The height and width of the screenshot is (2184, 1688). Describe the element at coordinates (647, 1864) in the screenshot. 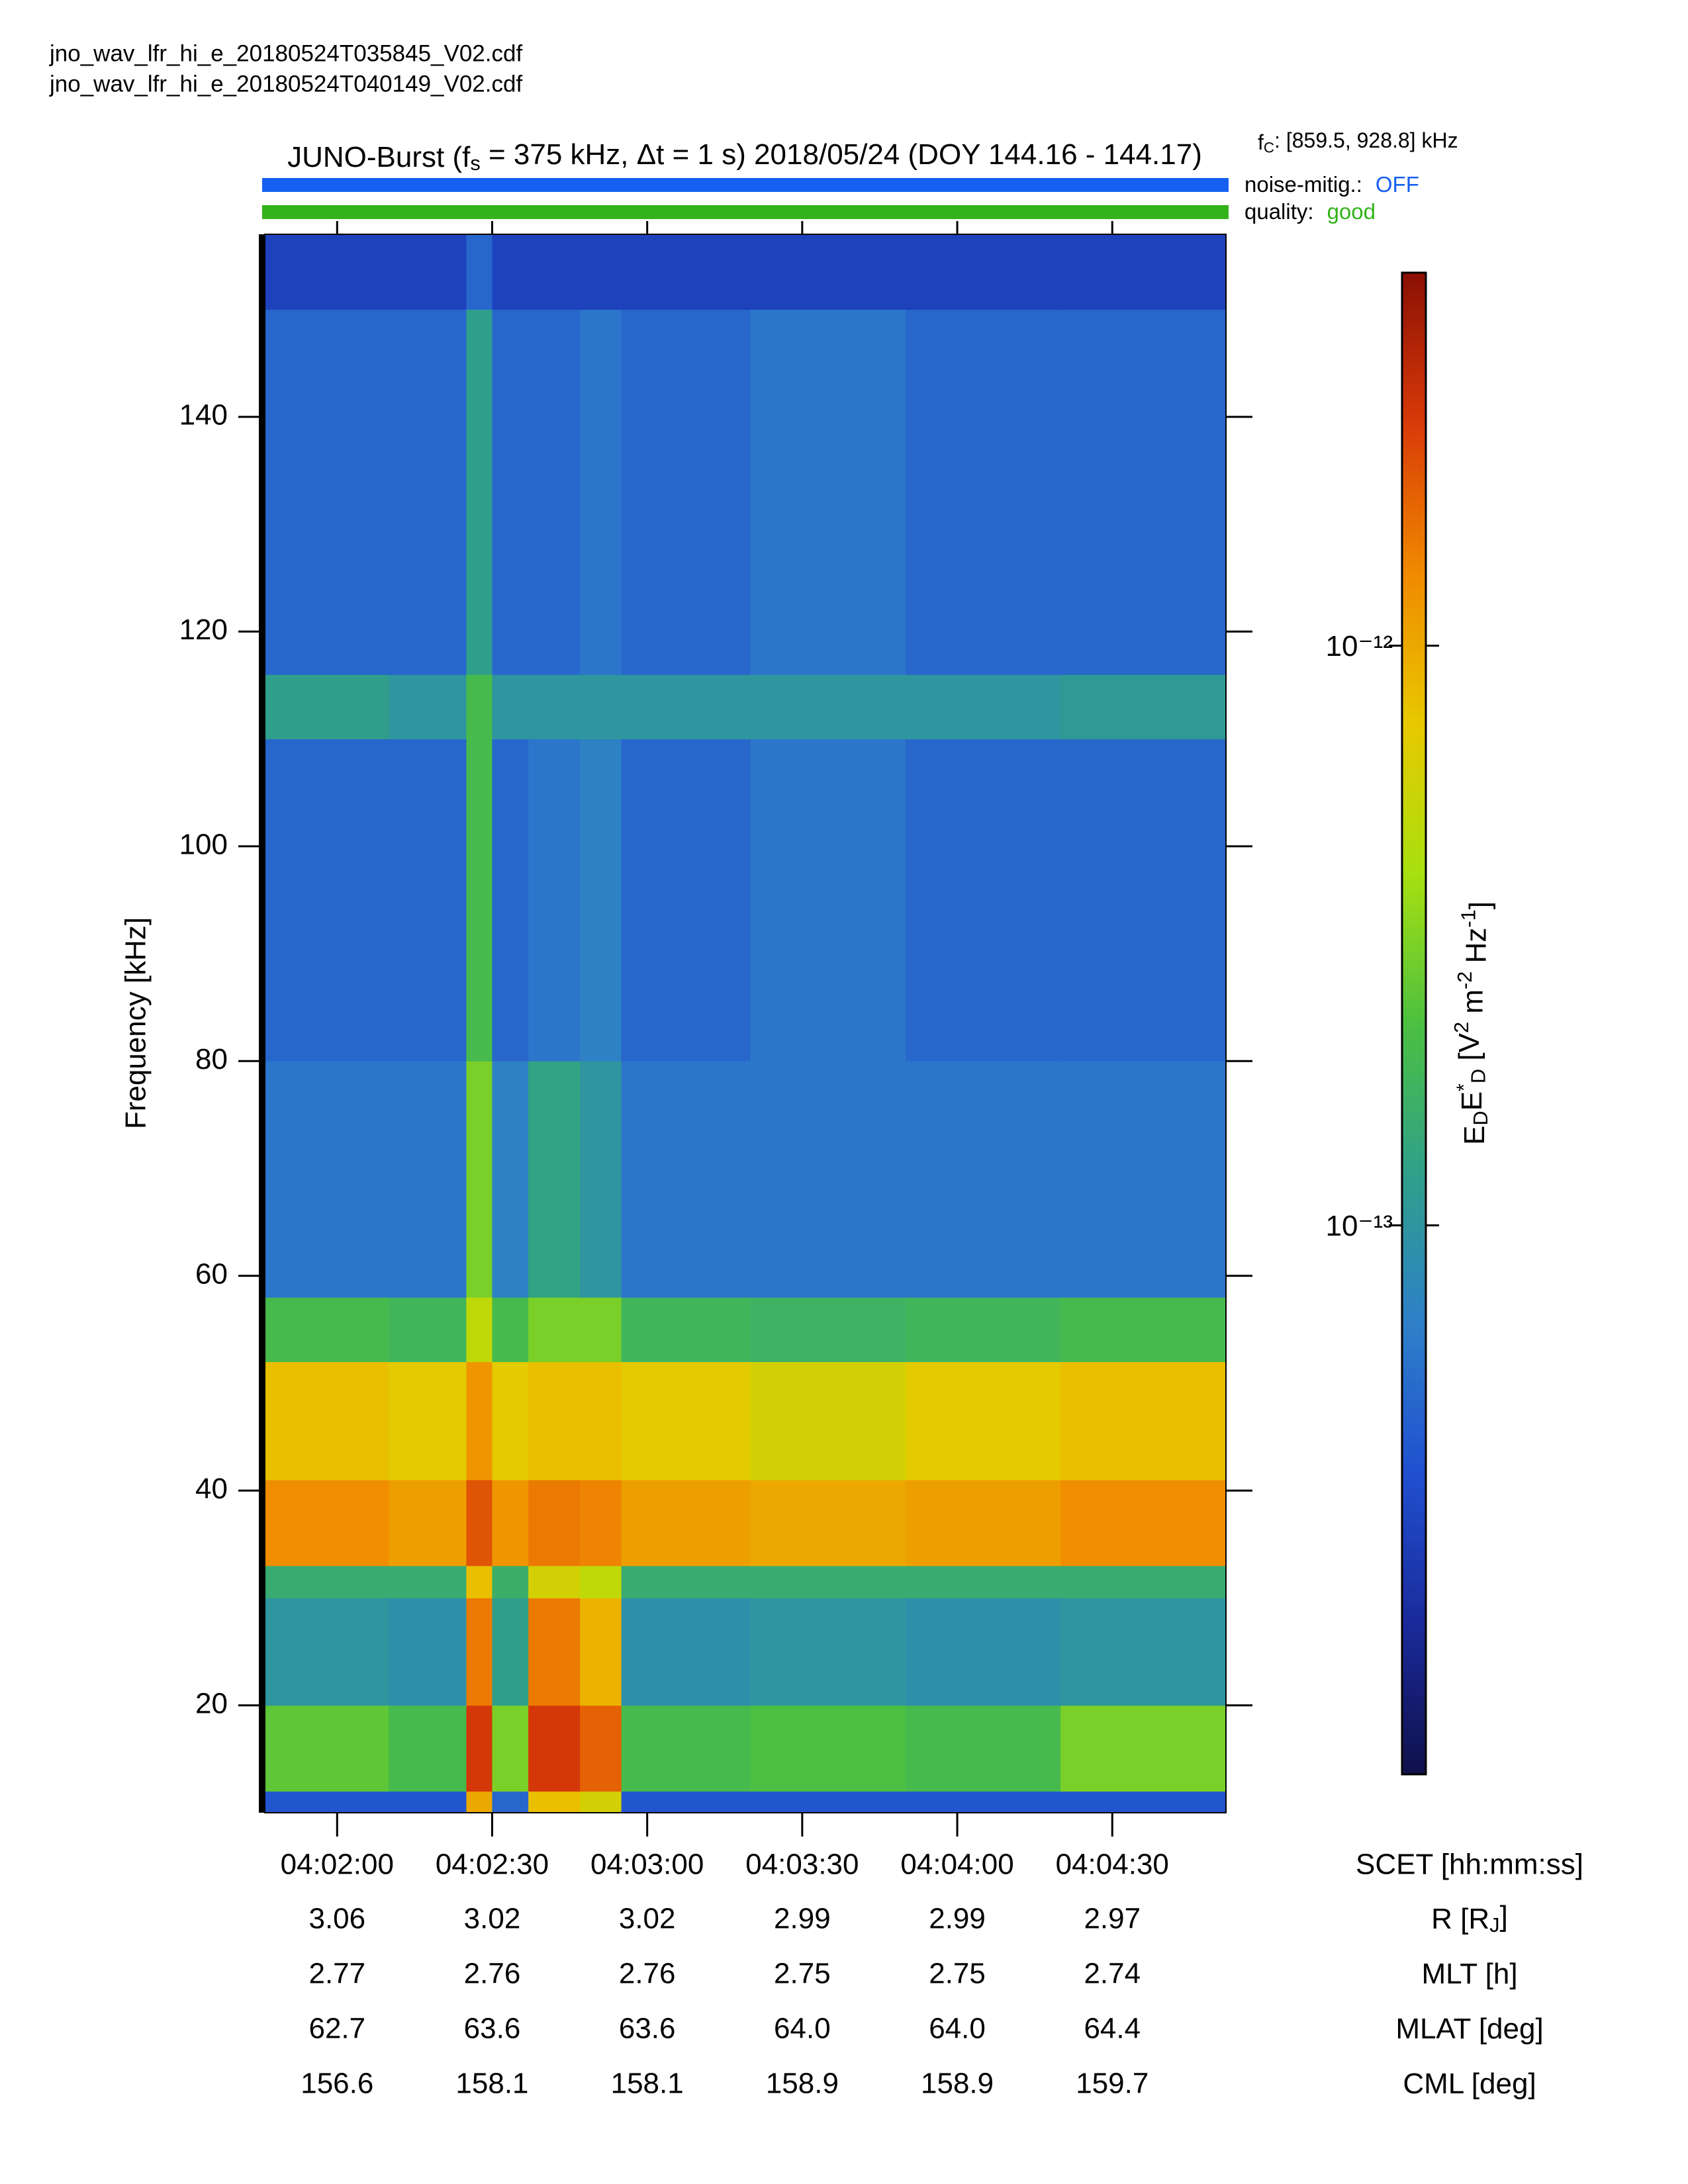

I see `x-tick-label: 04:03:00` at that location.